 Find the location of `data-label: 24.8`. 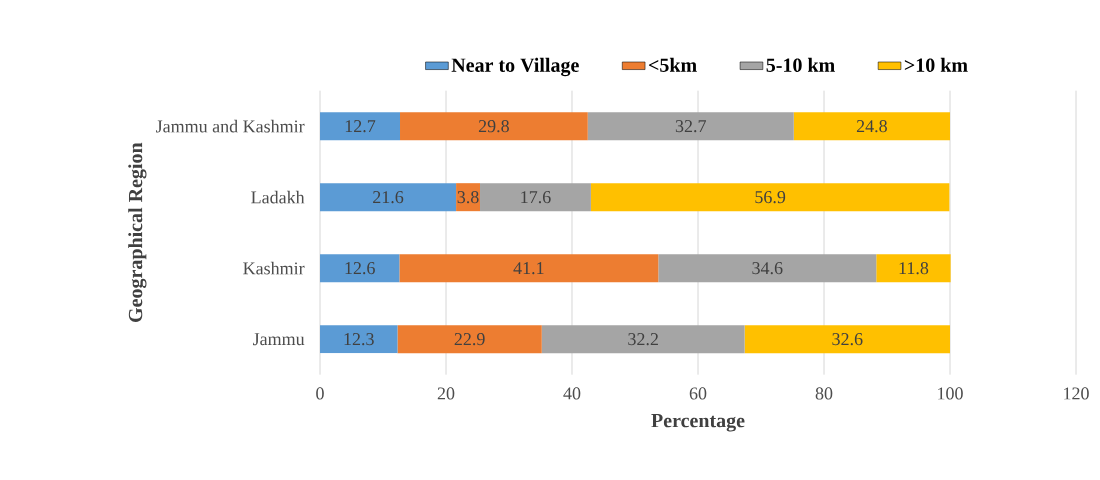

data-label: 24.8 is located at coordinates (871, 126).